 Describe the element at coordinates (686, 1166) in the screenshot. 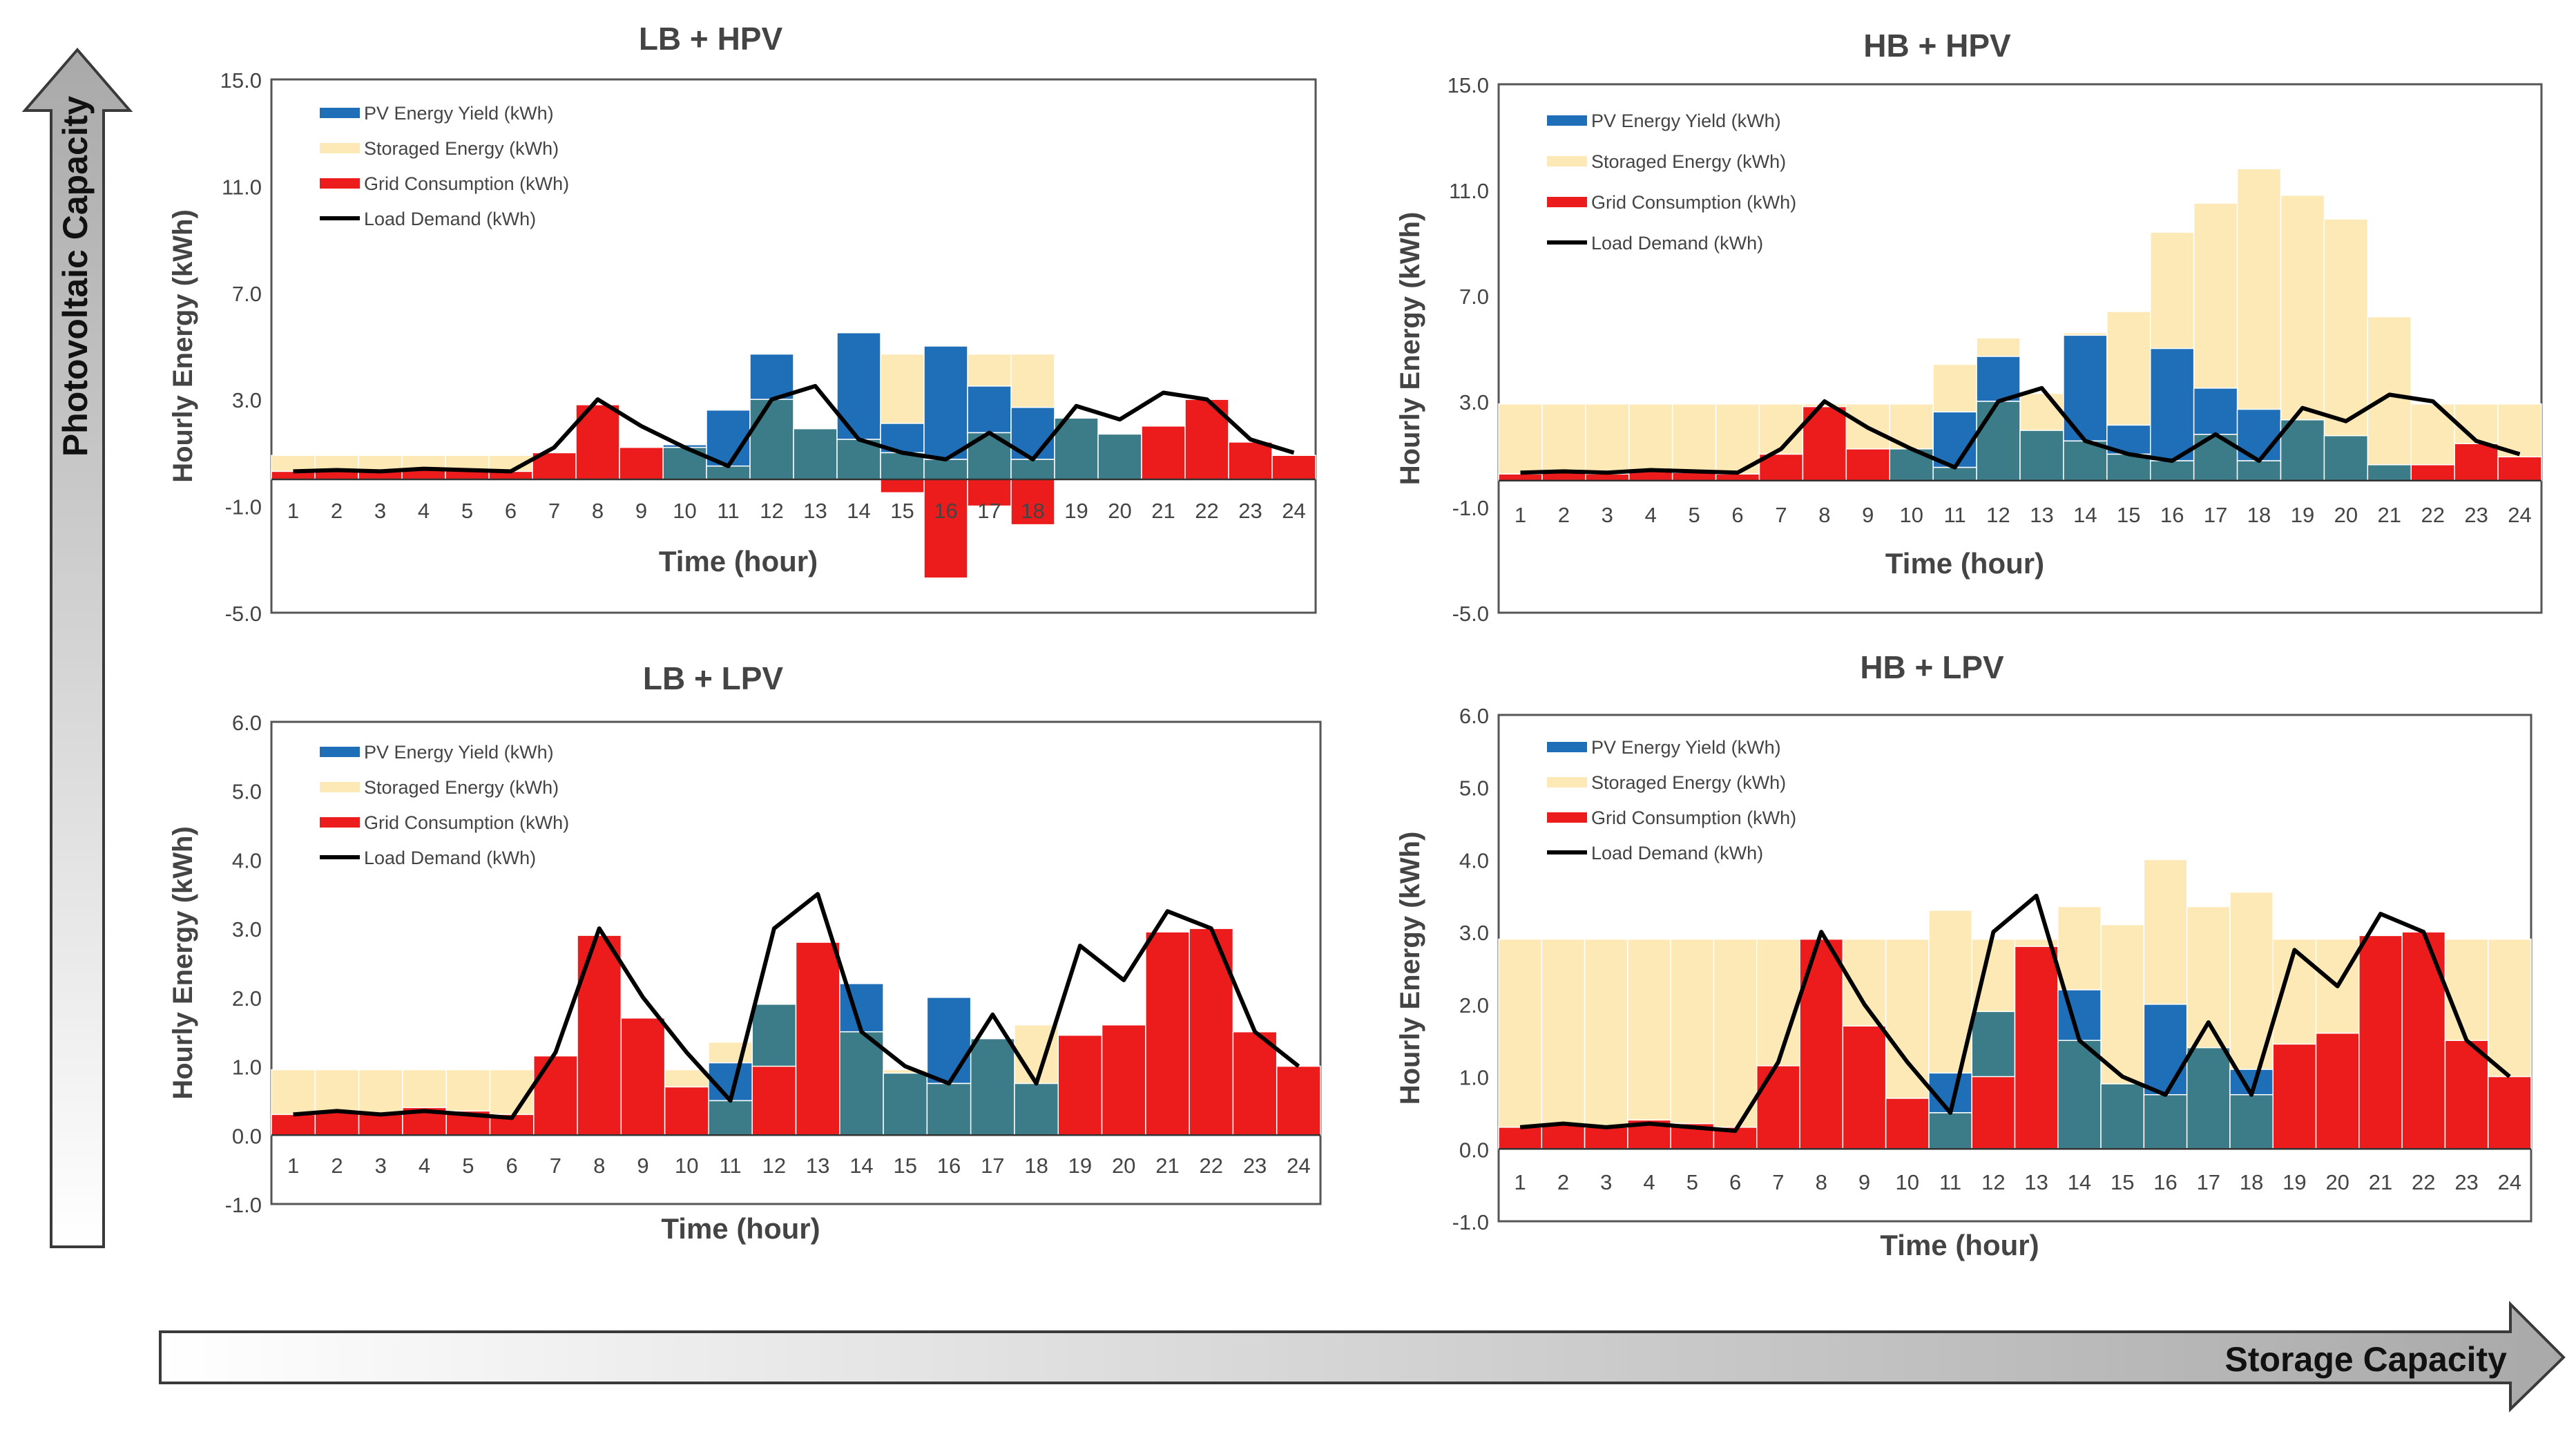

I see `x-tick-label: 10` at that location.